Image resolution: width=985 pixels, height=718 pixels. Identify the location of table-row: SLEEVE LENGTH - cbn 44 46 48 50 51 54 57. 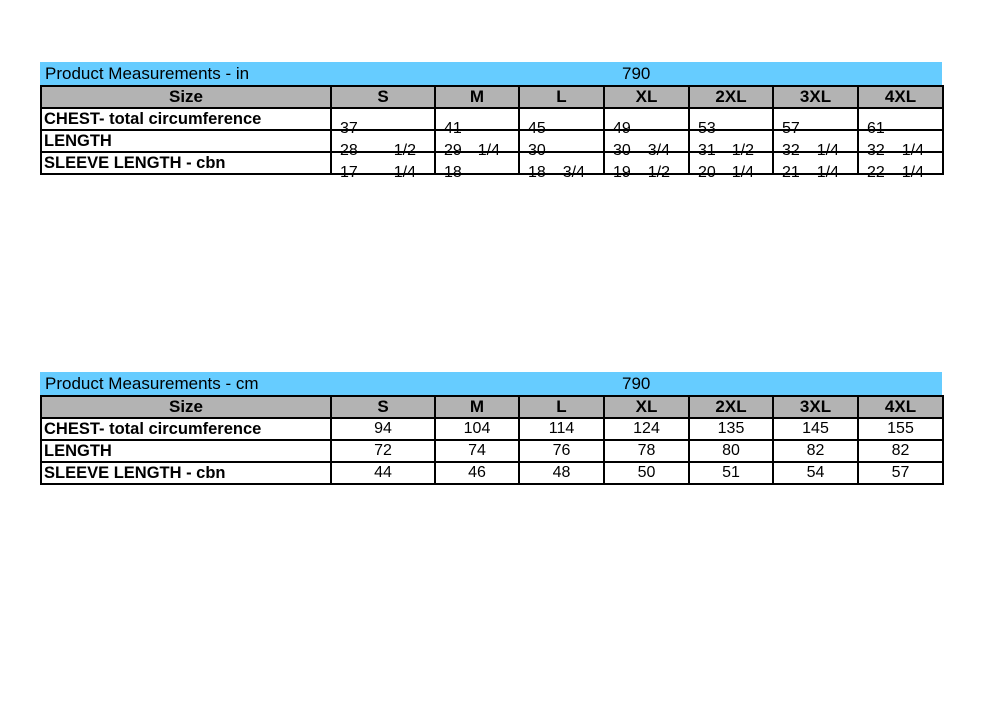
(492, 473).